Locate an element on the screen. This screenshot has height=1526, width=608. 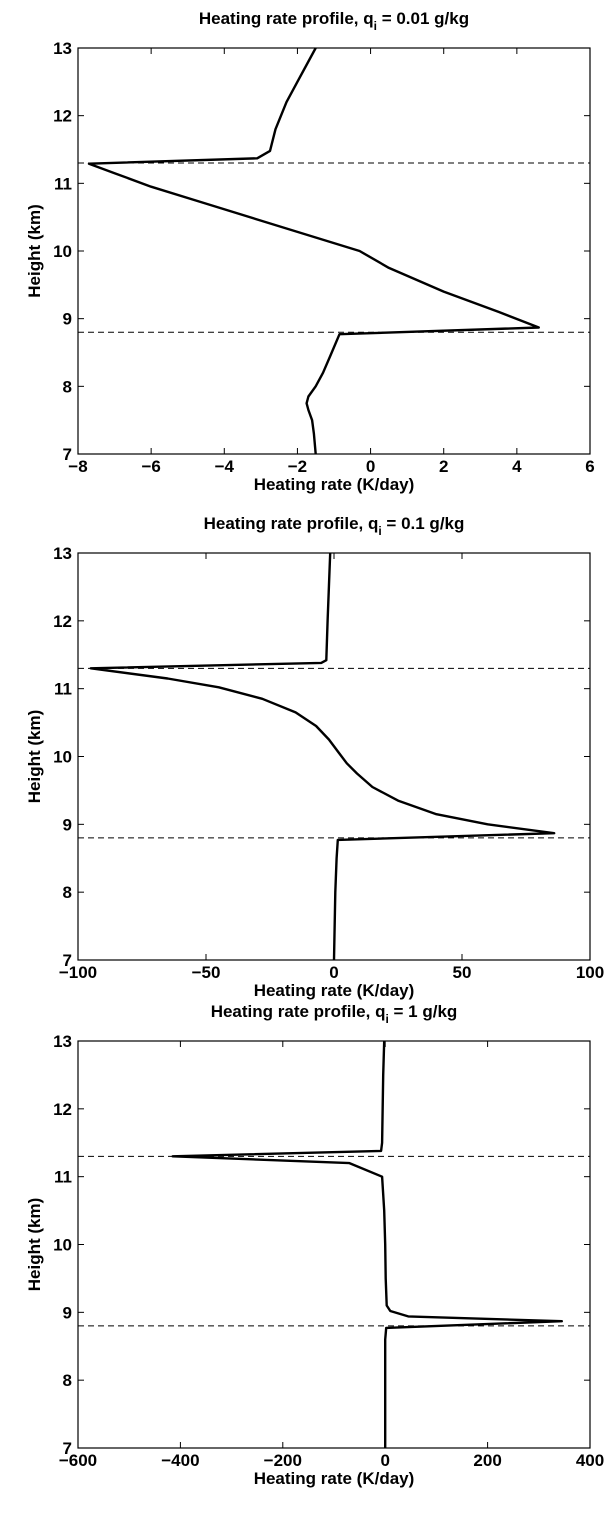
x-tick-label: −100 is located at coordinates (78, 972).